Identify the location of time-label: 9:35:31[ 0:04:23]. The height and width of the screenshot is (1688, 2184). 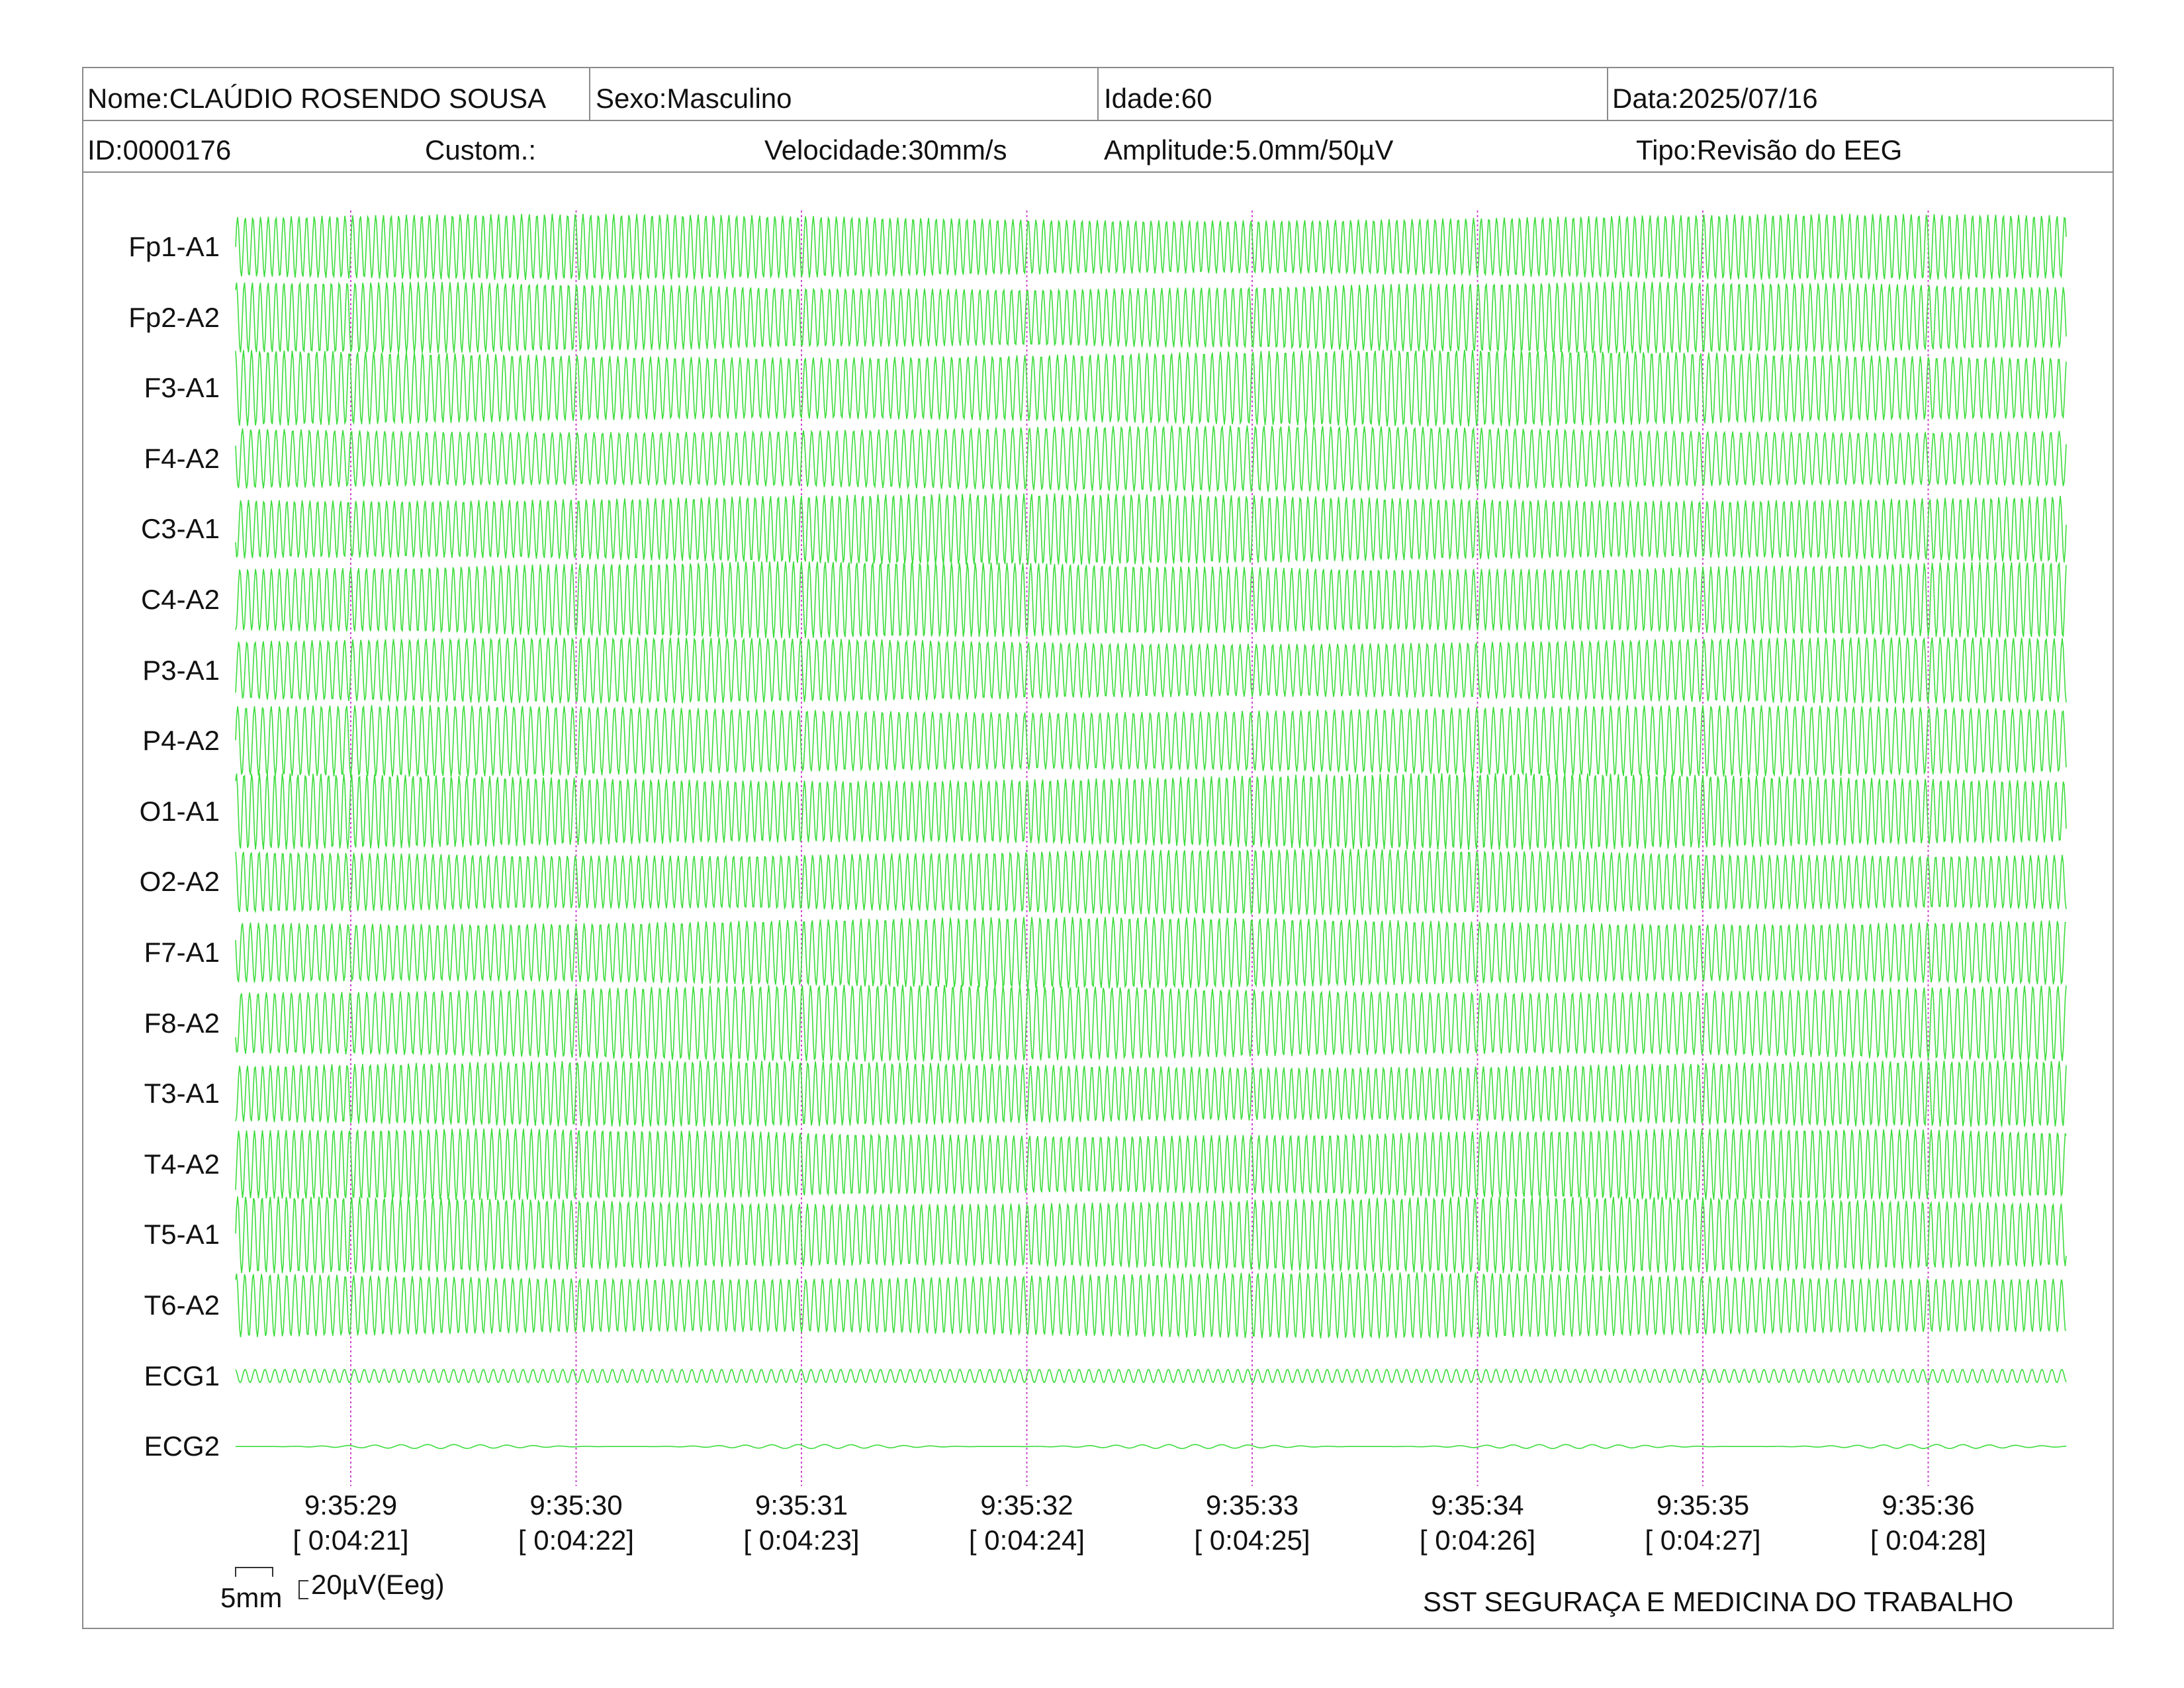
(802, 1523).